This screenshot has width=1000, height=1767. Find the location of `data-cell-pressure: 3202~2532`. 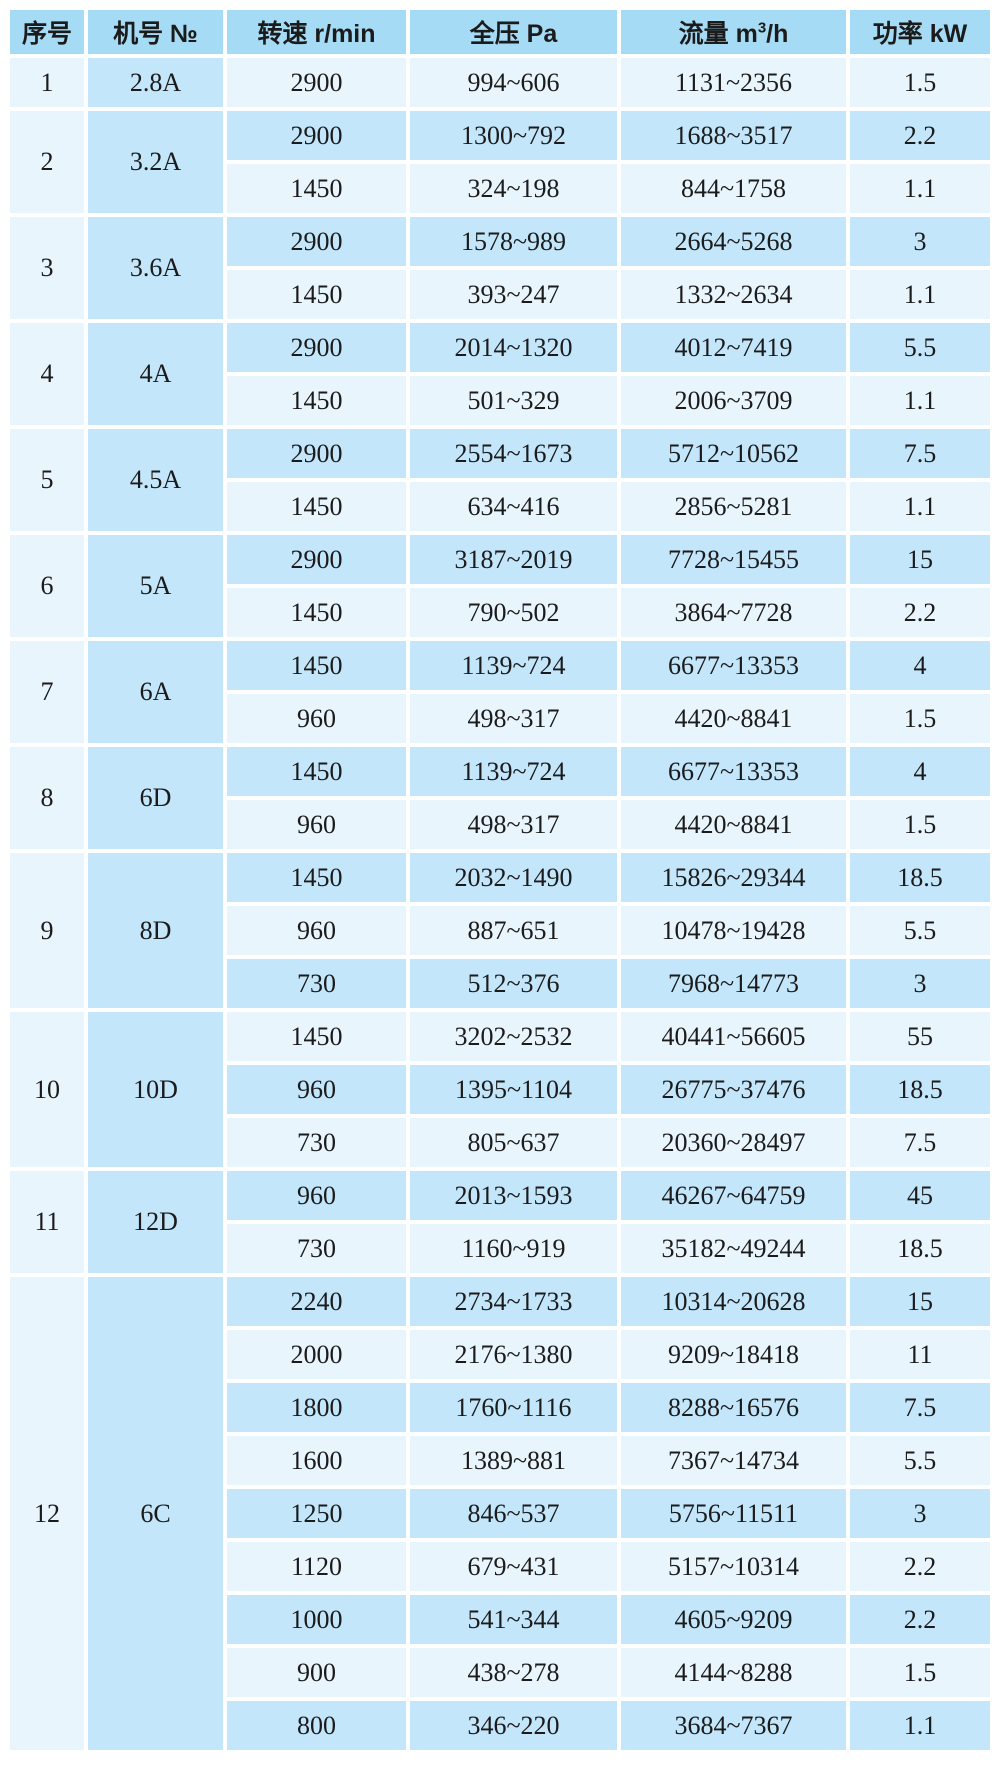

data-cell-pressure: 3202~2532 is located at coordinates (513, 1036).